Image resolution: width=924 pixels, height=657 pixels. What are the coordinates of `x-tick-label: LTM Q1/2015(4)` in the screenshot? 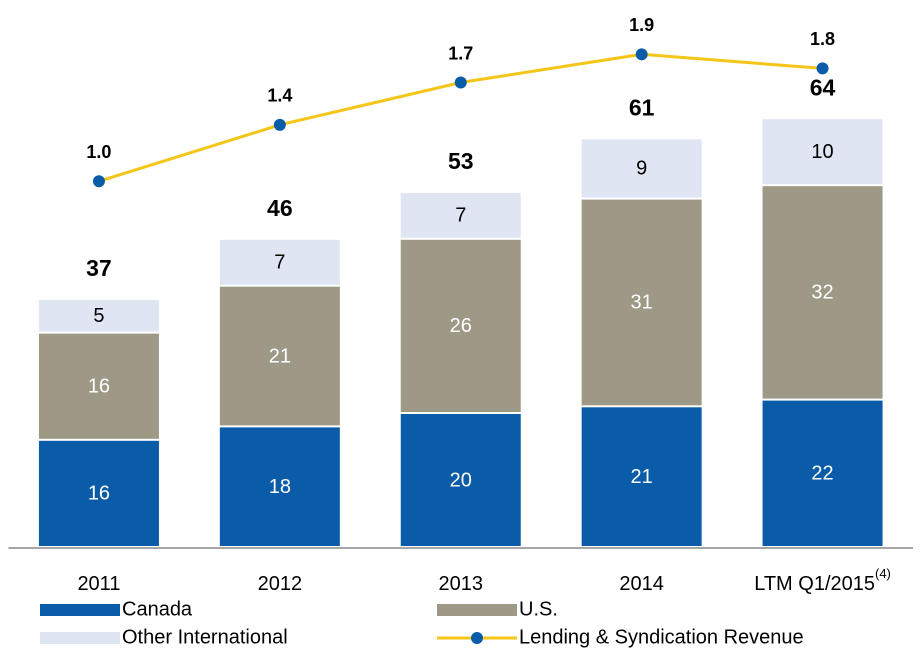 It's located at (822, 580).